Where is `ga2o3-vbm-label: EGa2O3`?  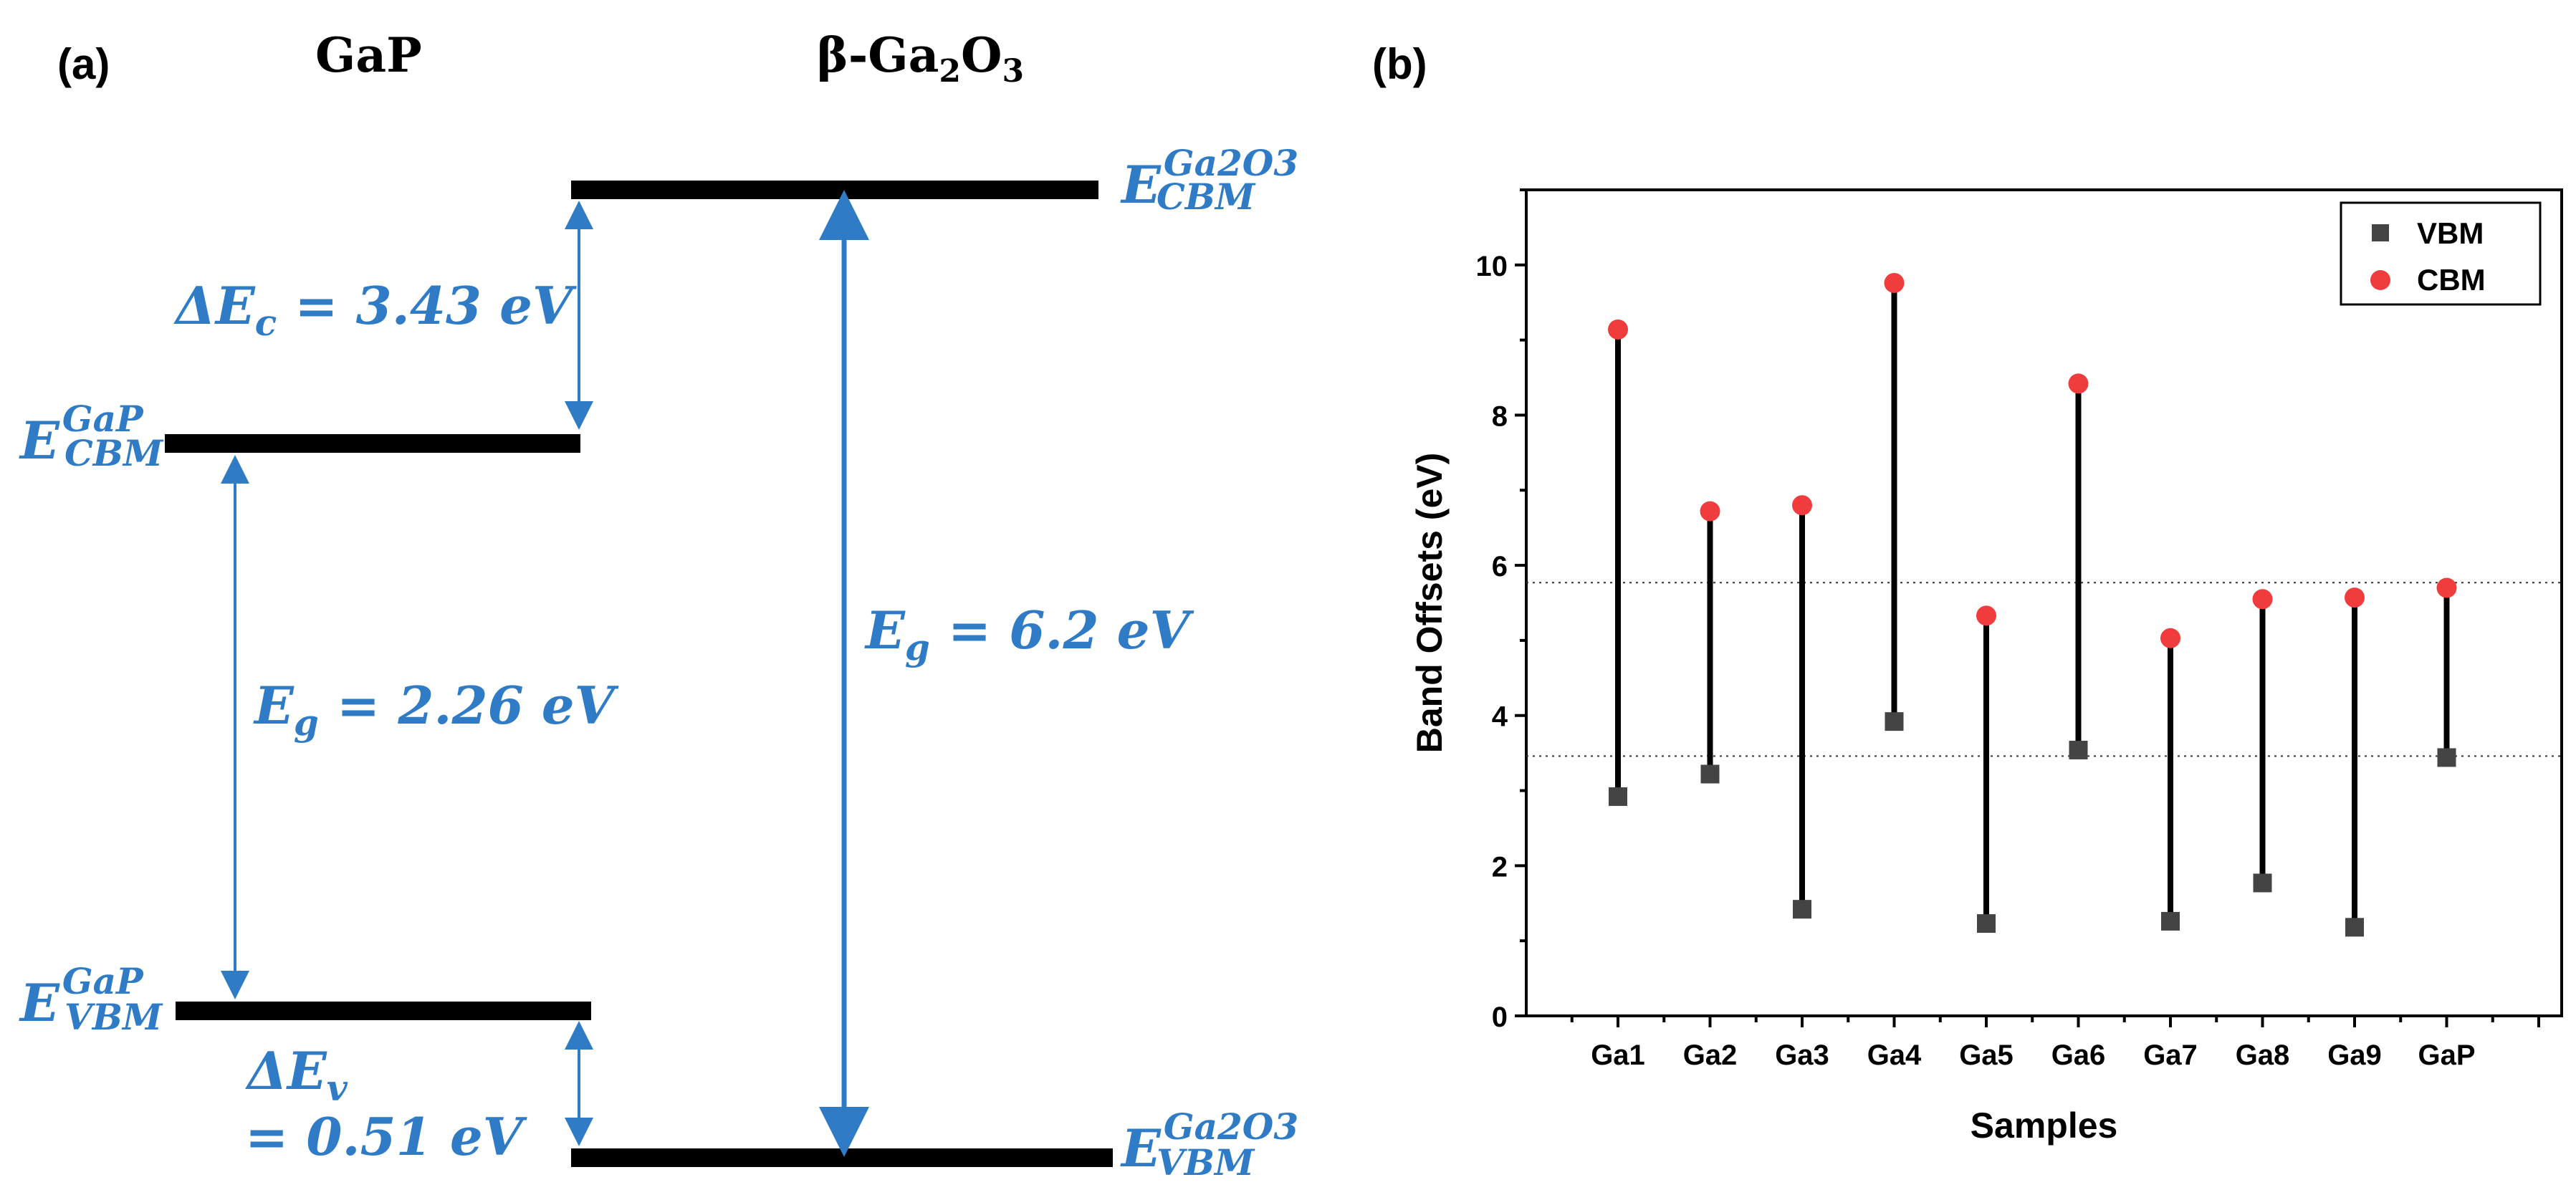
ga2o3-vbm-label: EGa2O3 is located at coordinates (1209, 1142).